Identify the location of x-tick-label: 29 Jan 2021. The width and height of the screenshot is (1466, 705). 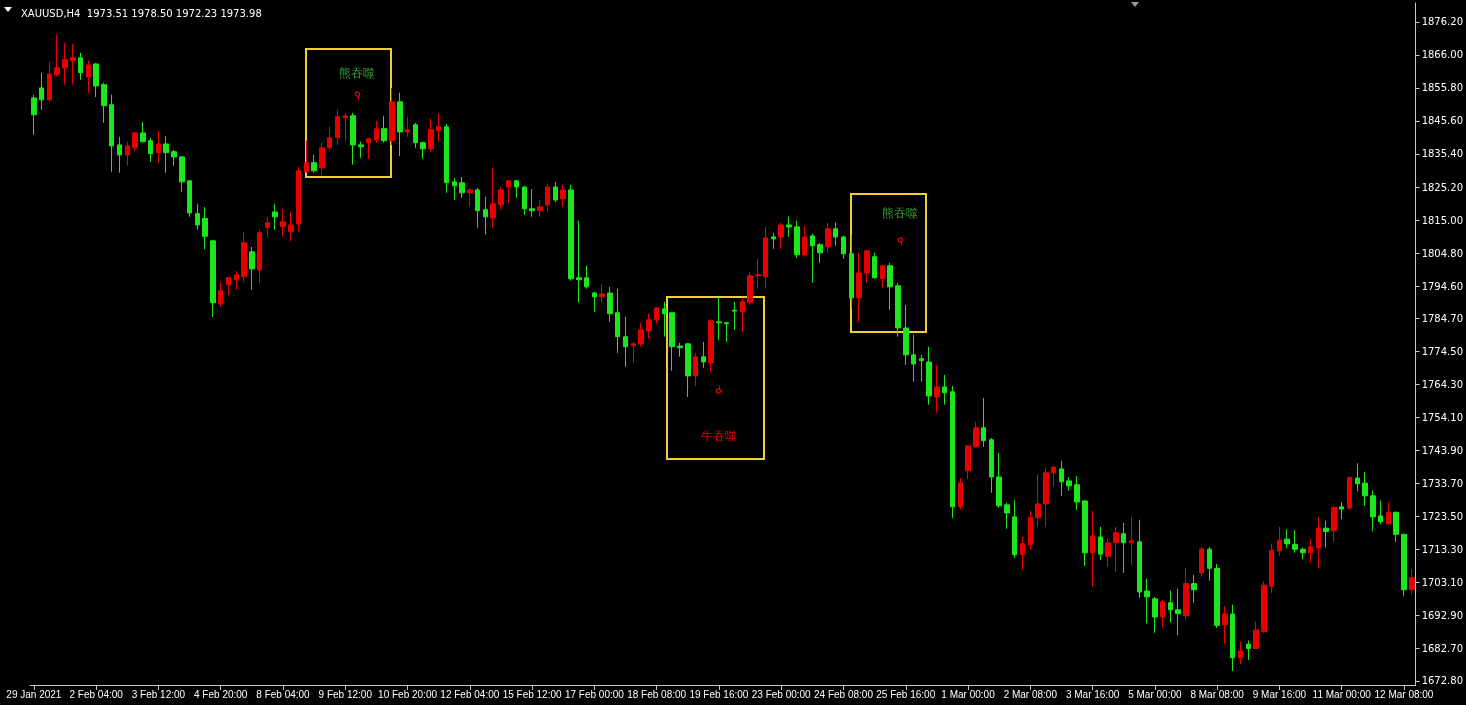
(34, 694).